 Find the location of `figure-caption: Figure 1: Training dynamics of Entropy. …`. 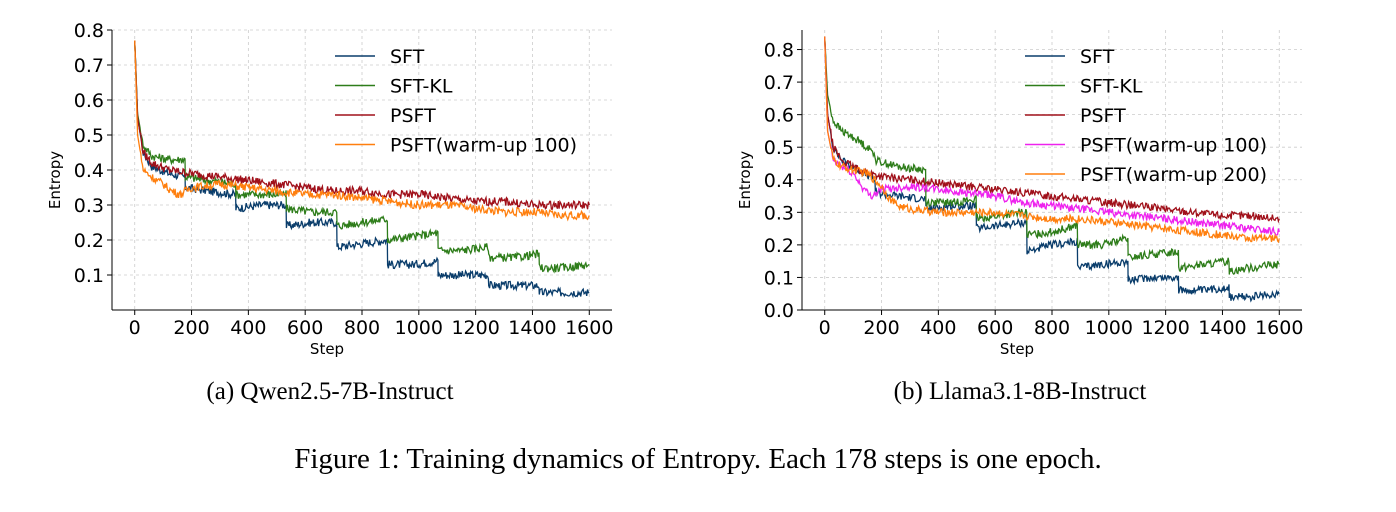

figure-caption: Figure 1: Training dynamics of Entropy. … is located at coordinates (698, 459).